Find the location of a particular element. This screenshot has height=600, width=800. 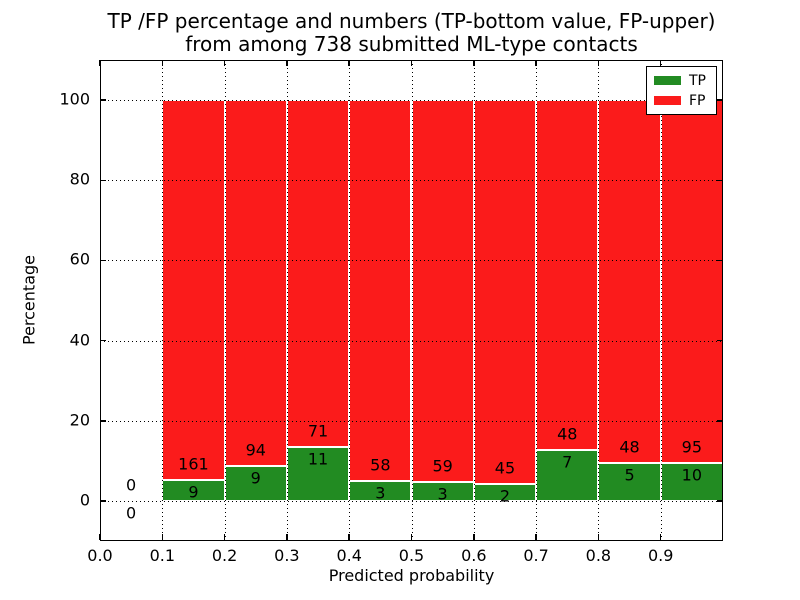

x-tick-label: 0.7 is located at coordinates (536, 555).